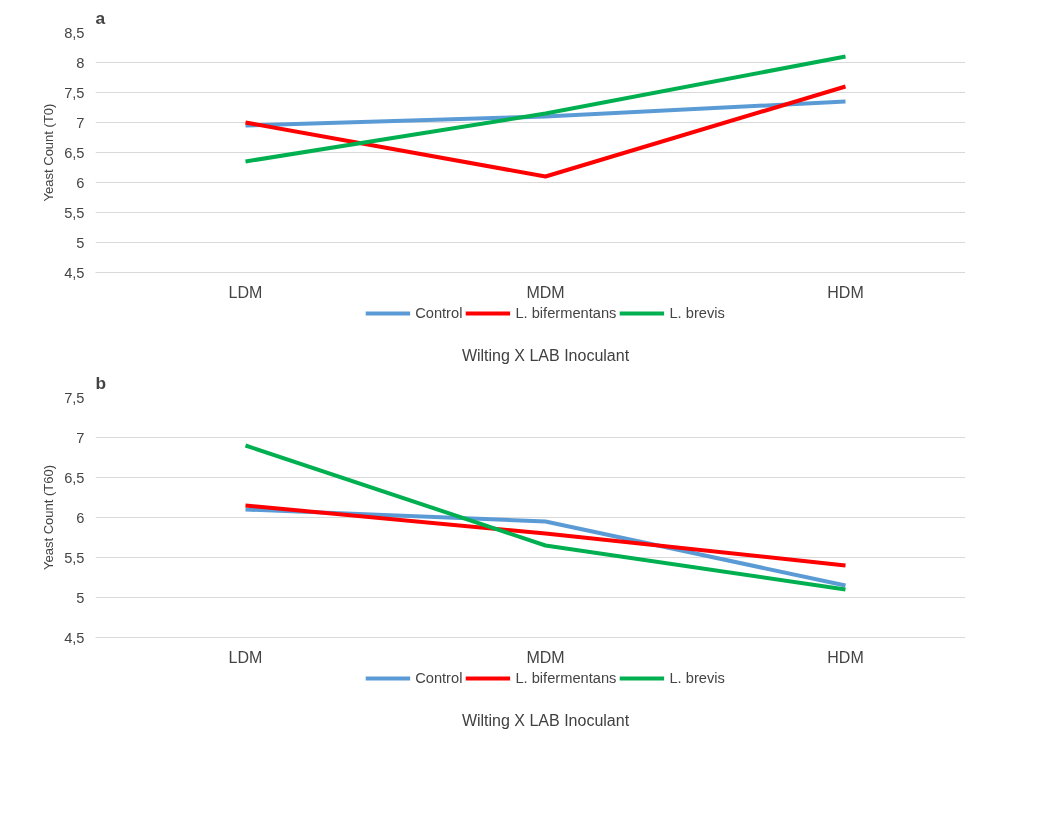 The height and width of the screenshot is (834, 1049). I want to click on y-tick-label: 8, so click(80, 62).